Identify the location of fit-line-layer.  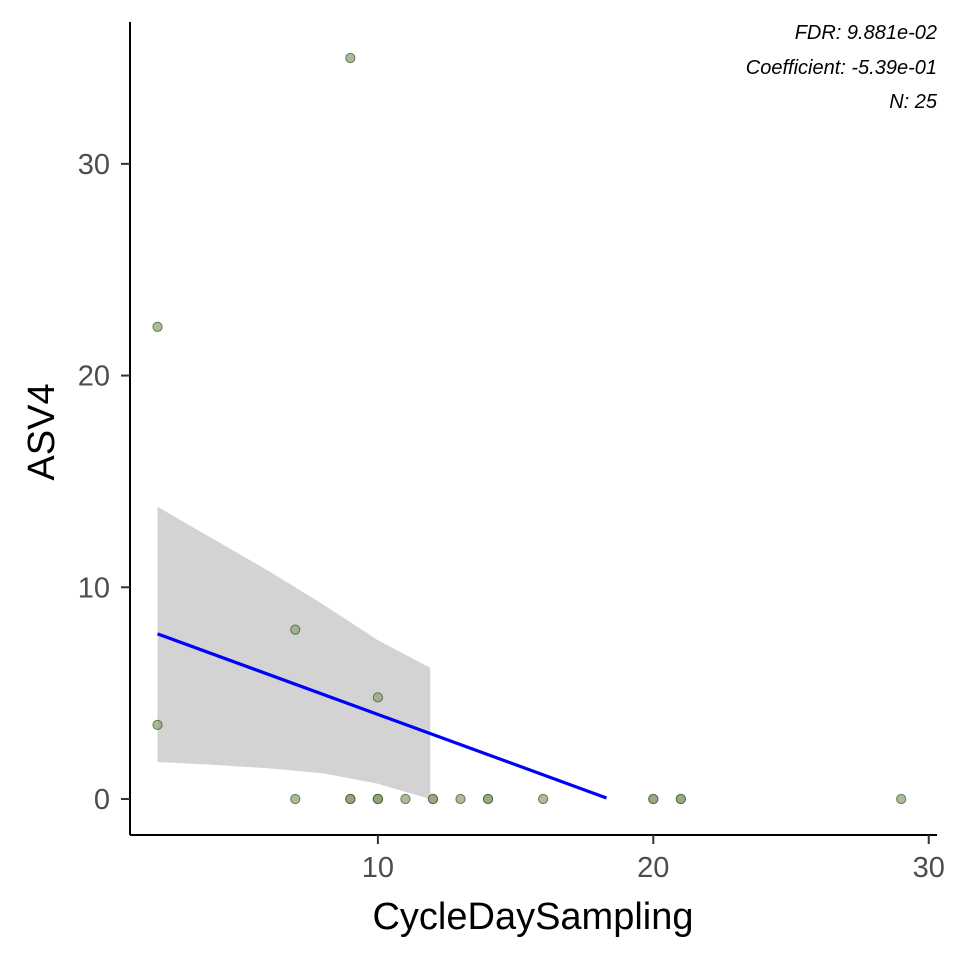
(382, 716).